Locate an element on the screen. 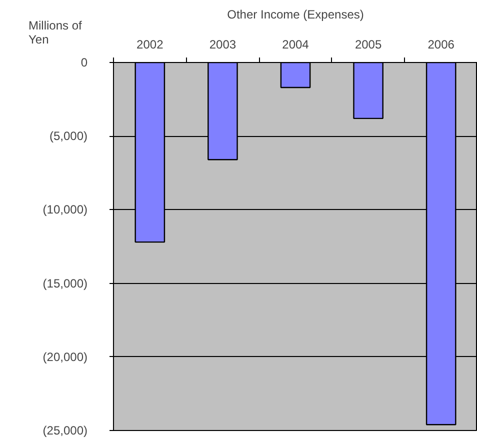 The image size is (477, 438). y-axis-title: Millions of Yen is located at coordinates (55, 32).